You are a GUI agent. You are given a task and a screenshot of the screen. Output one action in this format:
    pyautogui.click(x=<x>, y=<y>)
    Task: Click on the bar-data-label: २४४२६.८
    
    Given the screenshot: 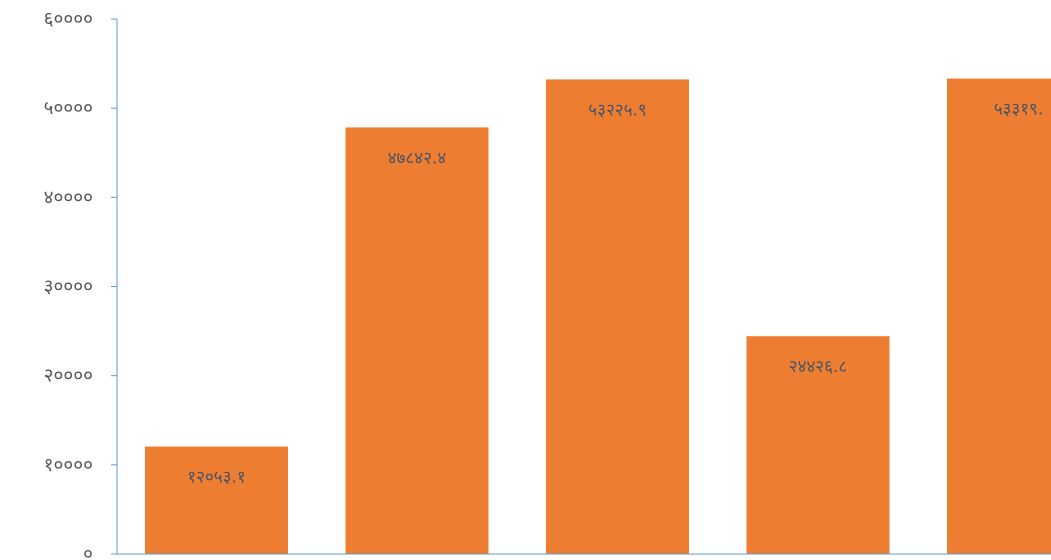 What is the action you would take?
    pyautogui.click(x=818, y=367)
    